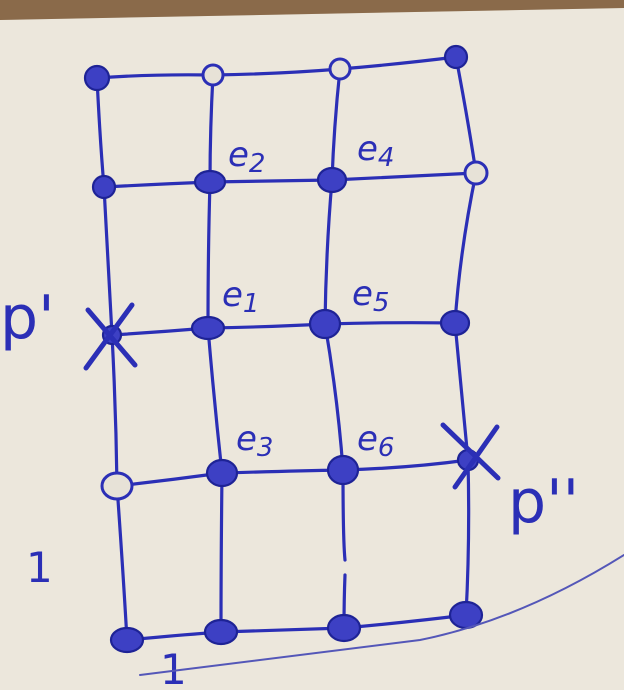 Image resolution: width=624 pixels, height=690 pixels. Describe the element at coordinates (325, 324) in the screenshot. I see `node-r3c3` at that location.